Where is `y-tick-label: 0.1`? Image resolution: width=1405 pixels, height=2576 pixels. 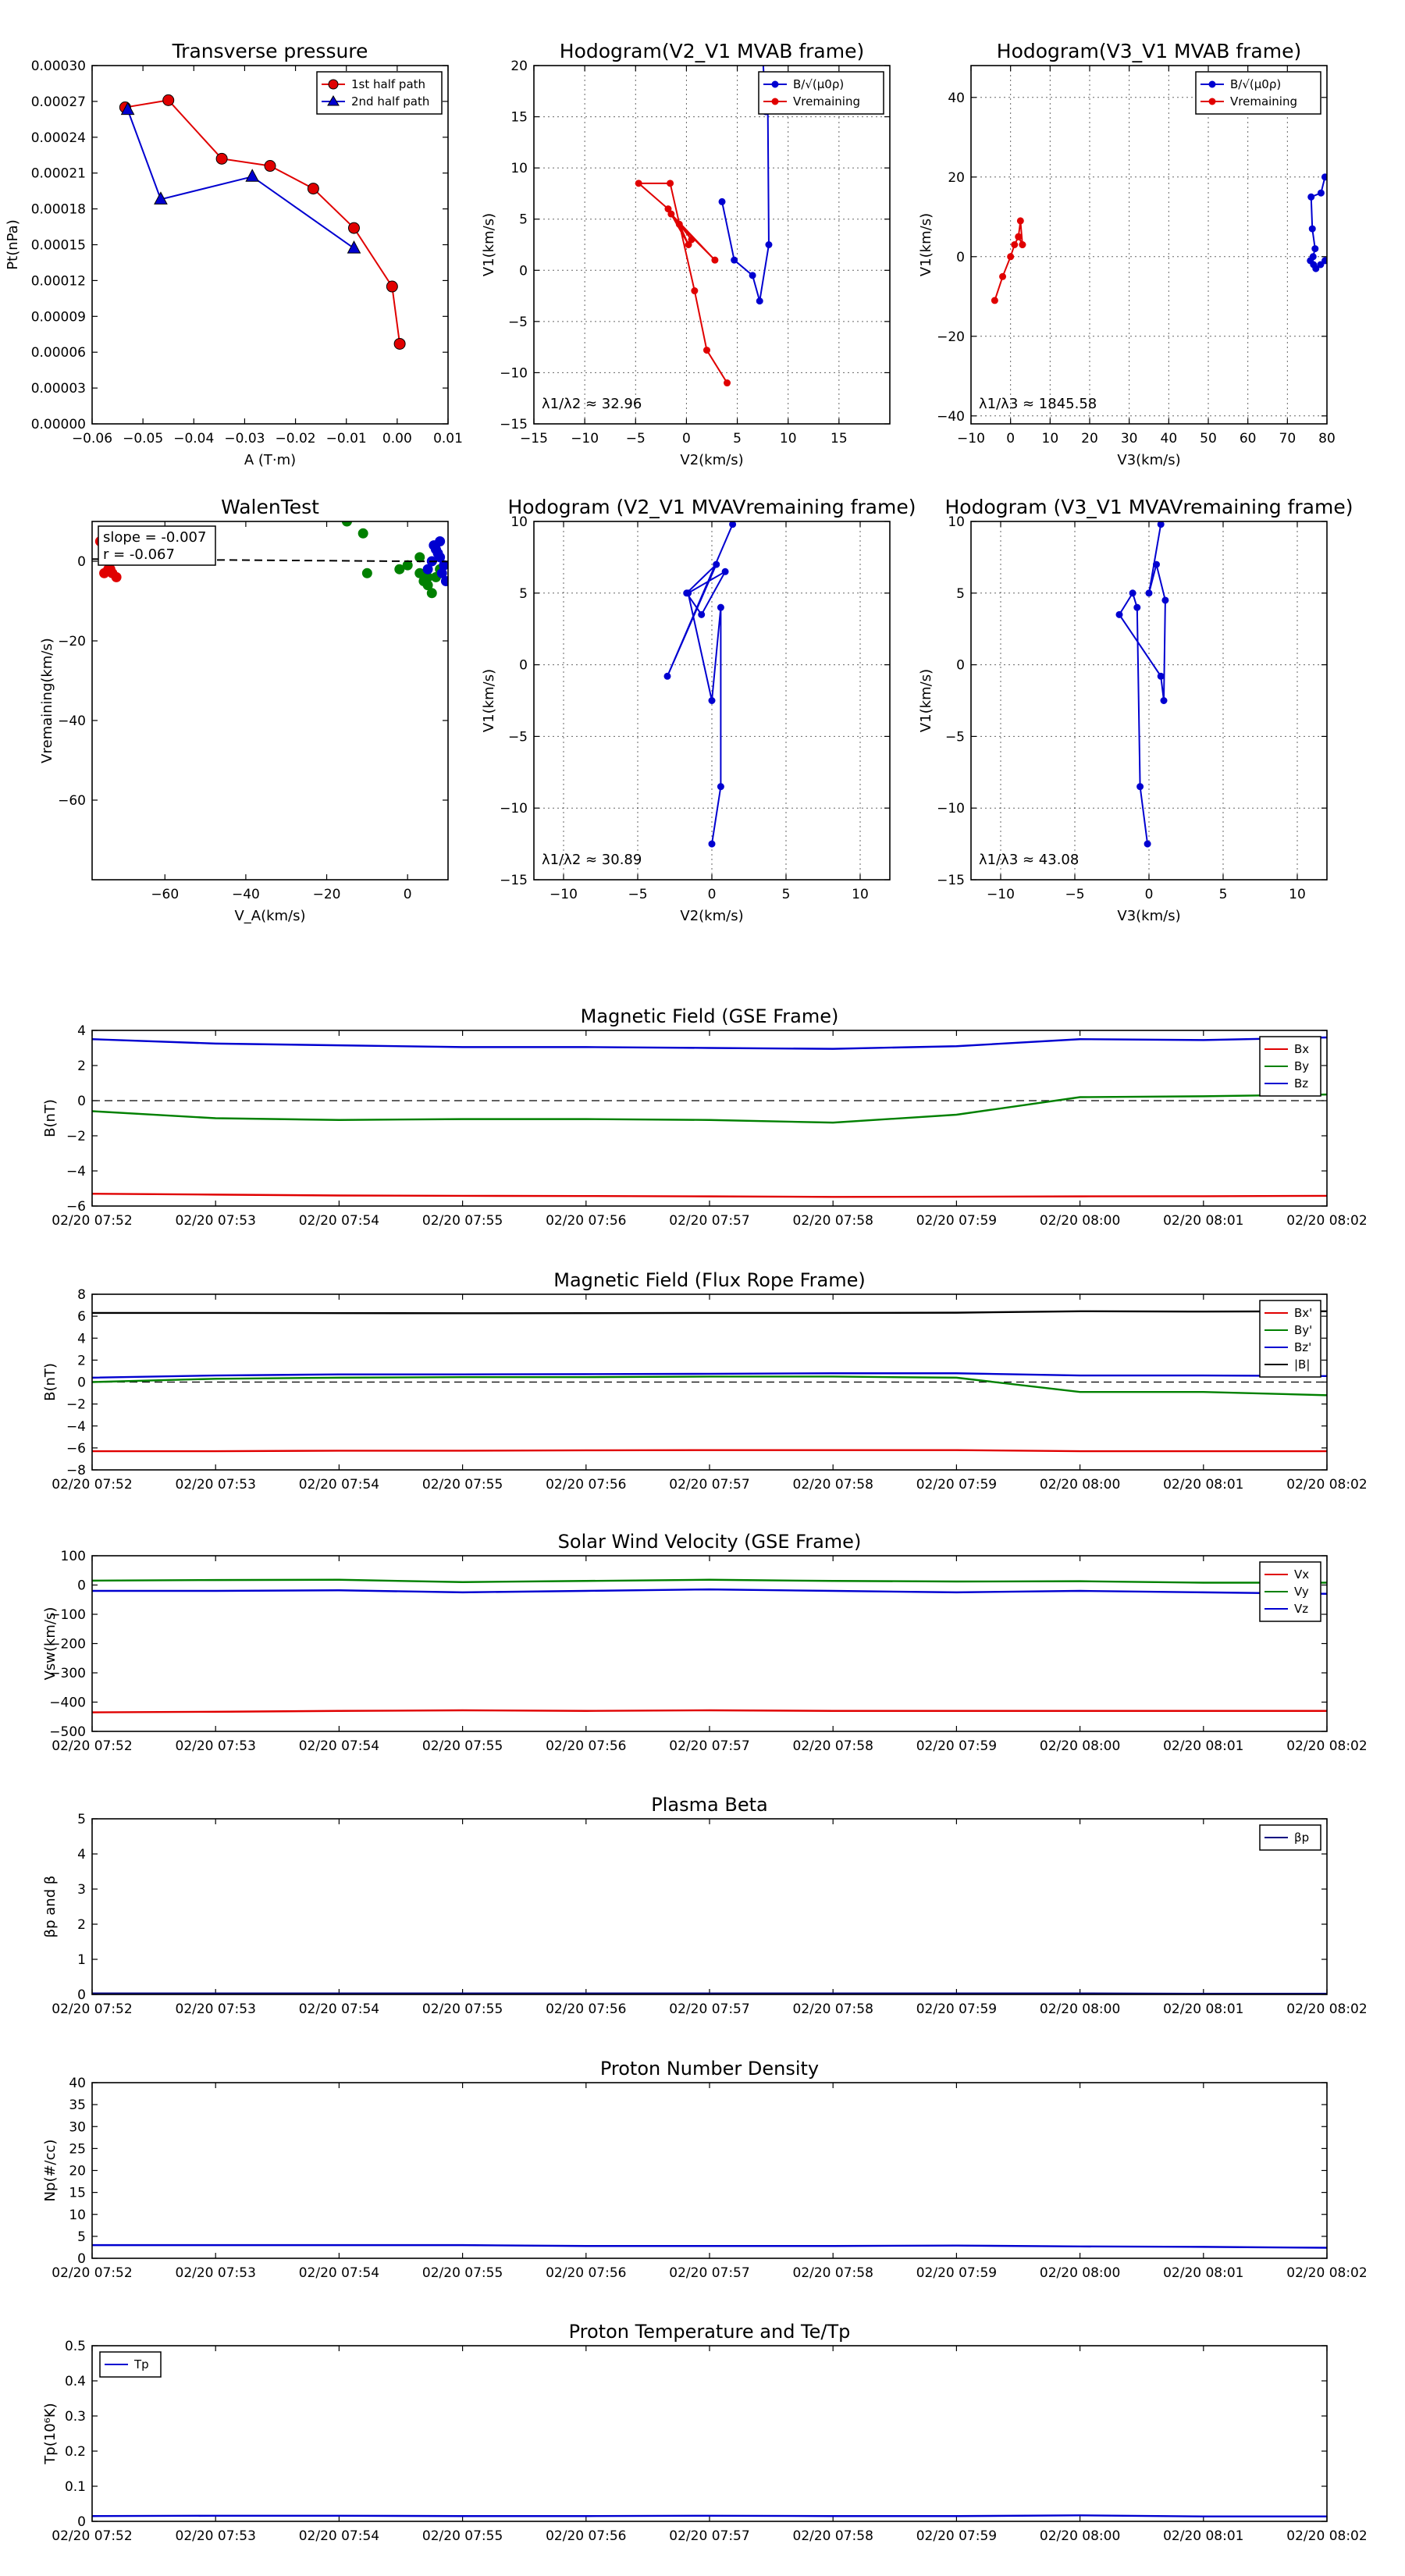 y-tick-label: 0.1 is located at coordinates (76, 2487).